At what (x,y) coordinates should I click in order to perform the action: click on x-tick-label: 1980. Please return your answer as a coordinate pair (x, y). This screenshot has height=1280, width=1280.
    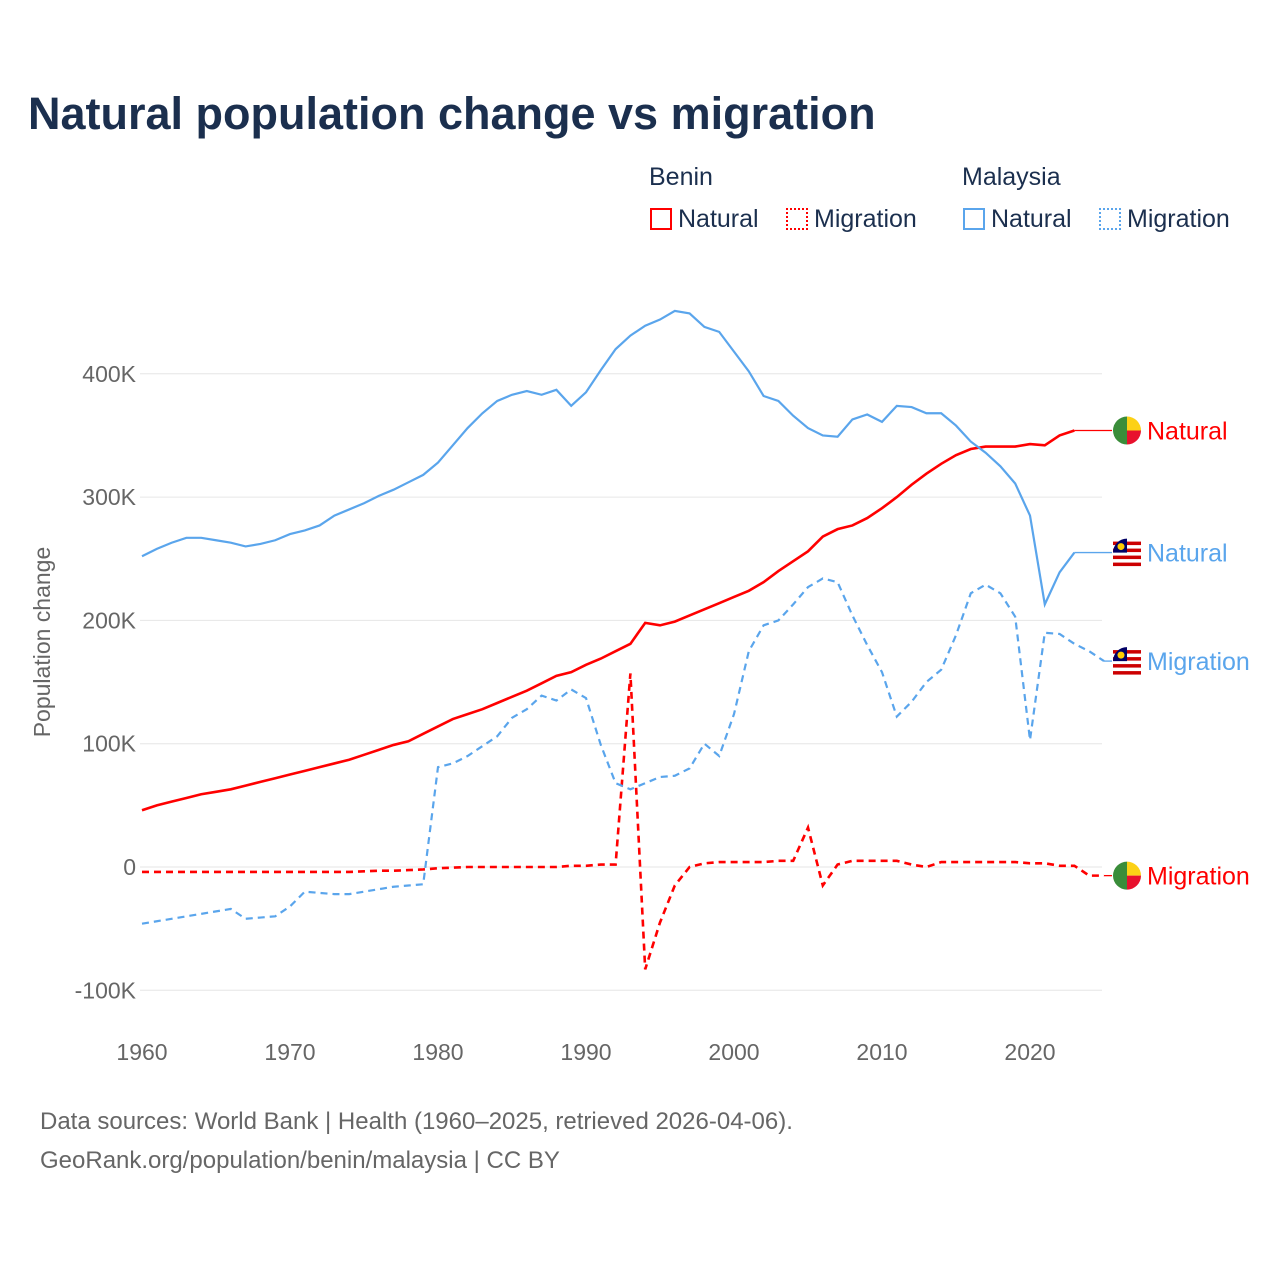
    Looking at the image, I should click on (437, 1052).